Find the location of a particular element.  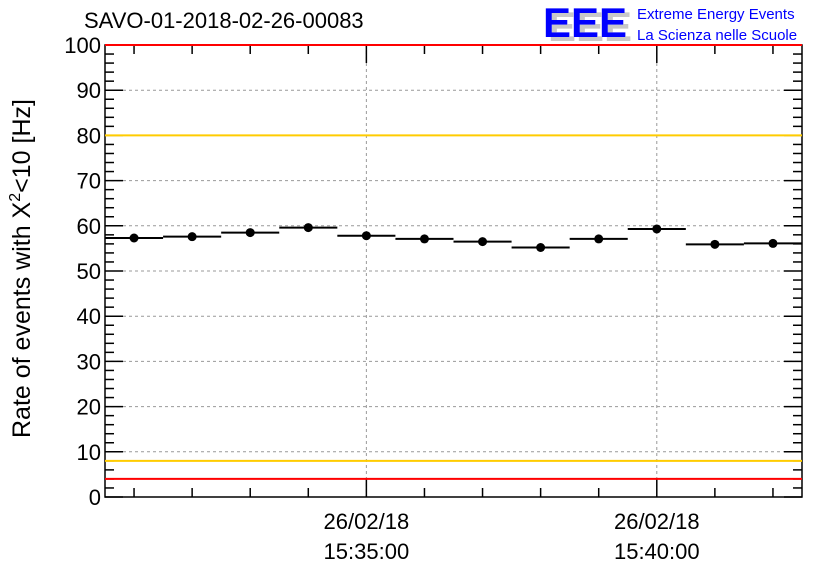

y-tick-label: 30 is located at coordinates (89, 361).